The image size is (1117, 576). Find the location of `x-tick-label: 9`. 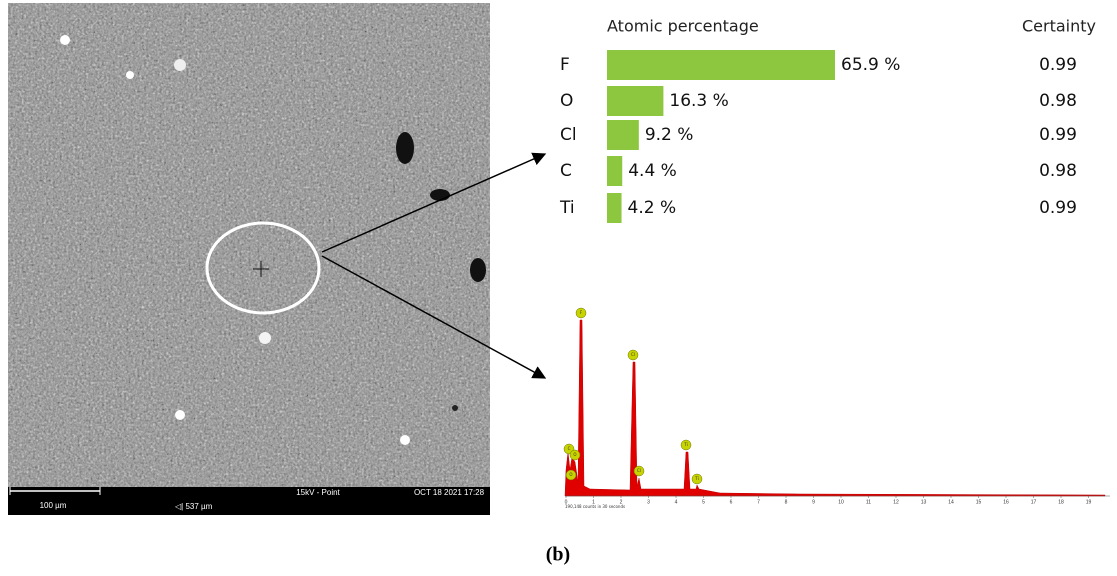

x-tick-label: 9 is located at coordinates (813, 502).